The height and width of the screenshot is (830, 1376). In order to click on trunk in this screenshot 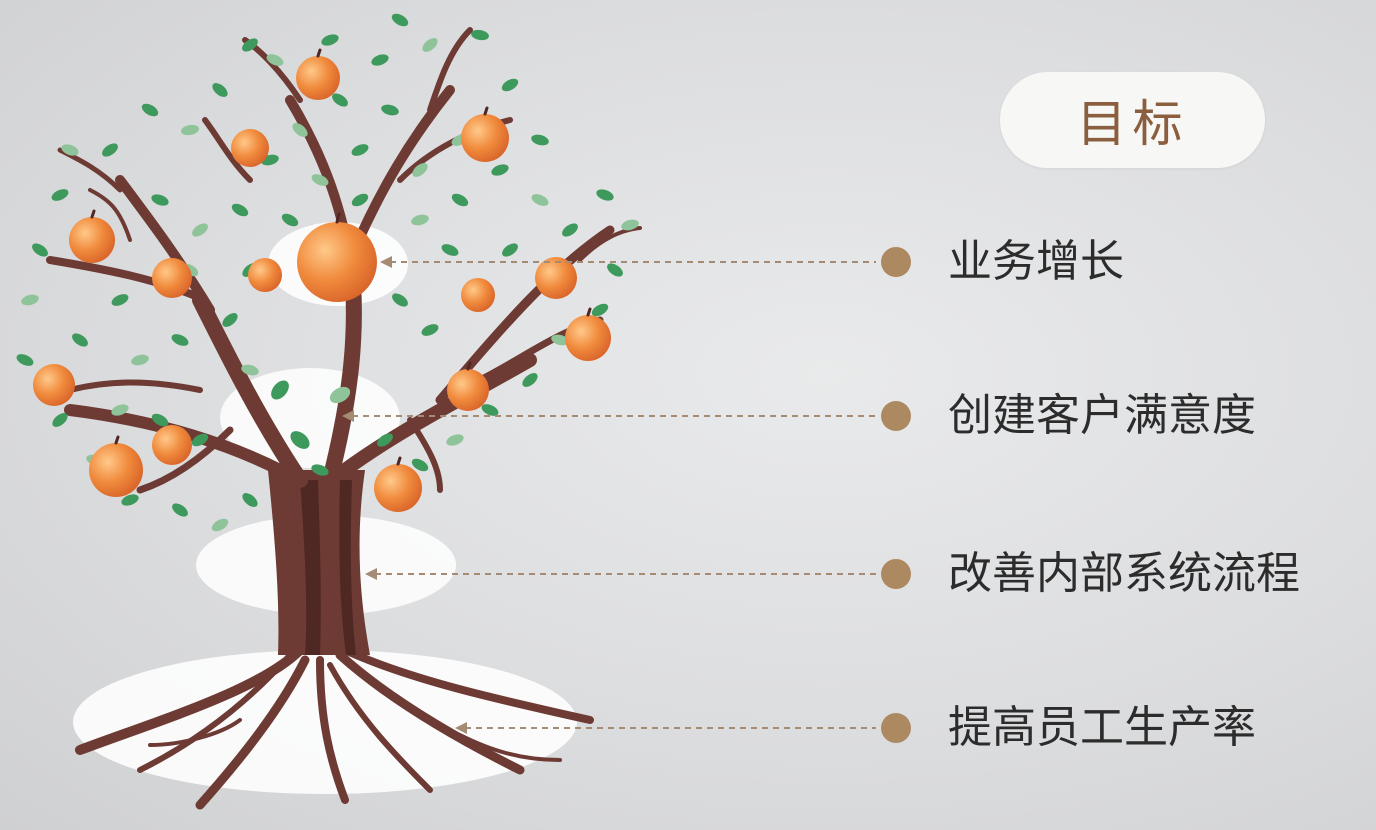, I will do `click(319, 562)`.